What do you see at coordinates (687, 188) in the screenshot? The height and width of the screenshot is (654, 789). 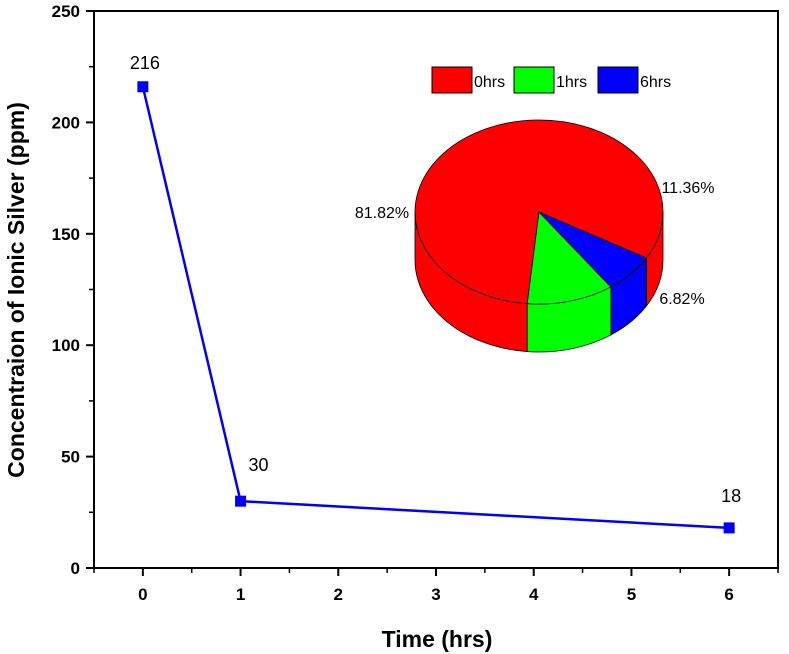 I see `pie-slice-label: 11.36%` at bounding box center [687, 188].